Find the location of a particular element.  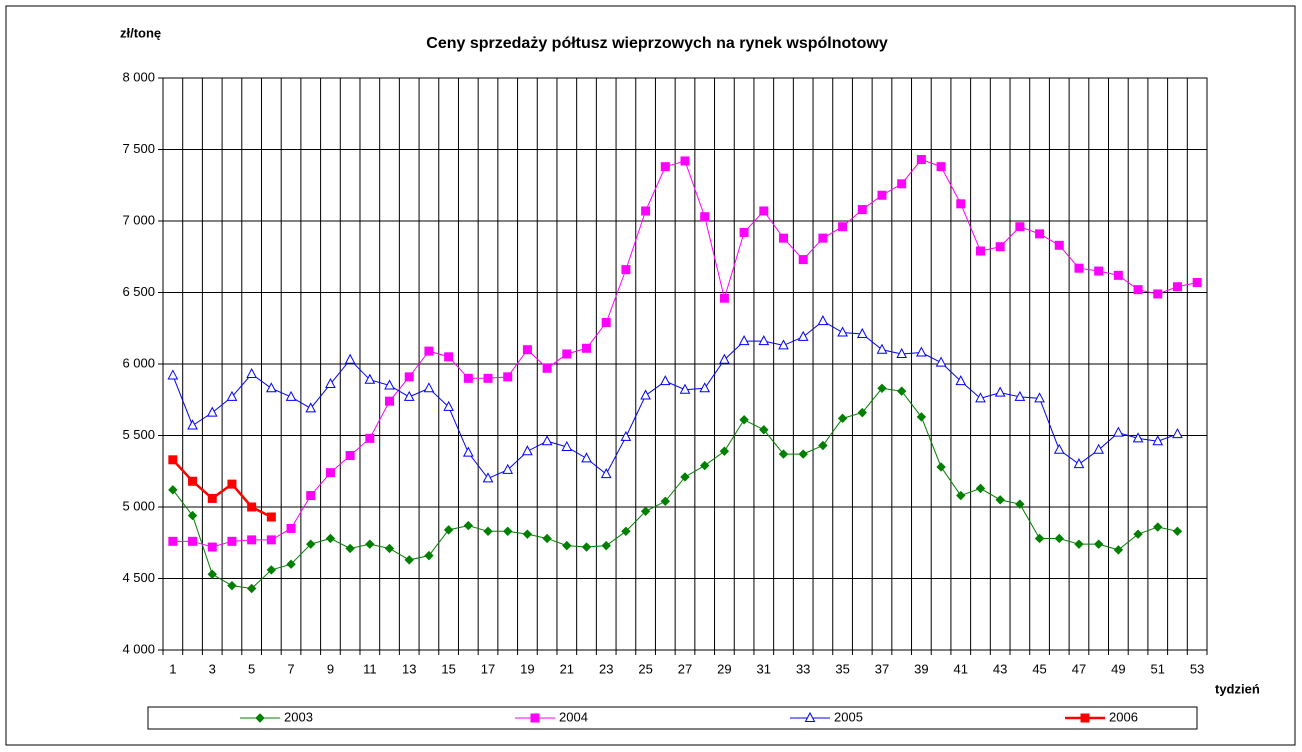

y-tick-label: 7 000 is located at coordinates (138, 219).